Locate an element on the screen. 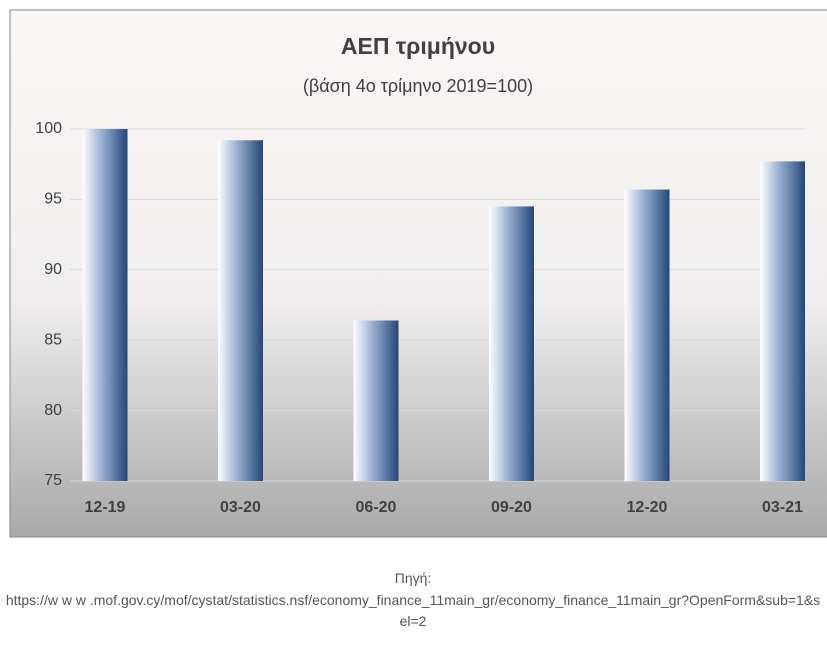  y-tick-label: 95 is located at coordinates (53, 199).